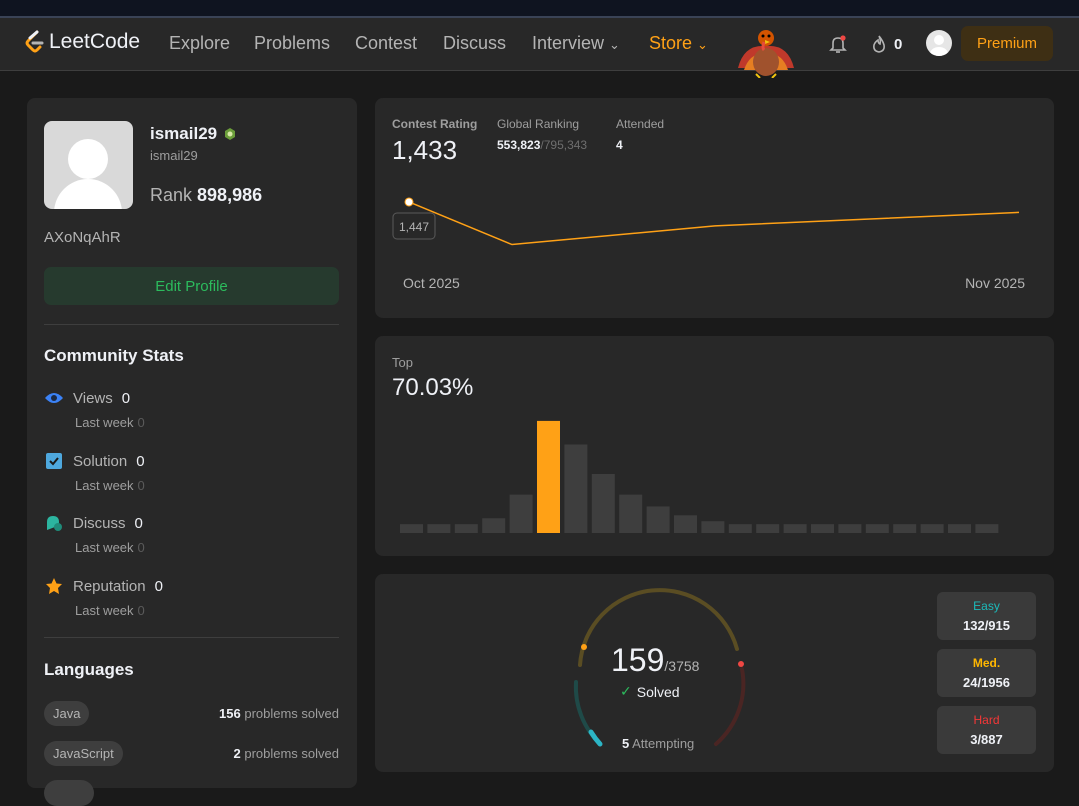  What do you see at coordinates (986, 625) in the screenshot?
I see `easy-value: 132/915` at bounding box center [986, 625].